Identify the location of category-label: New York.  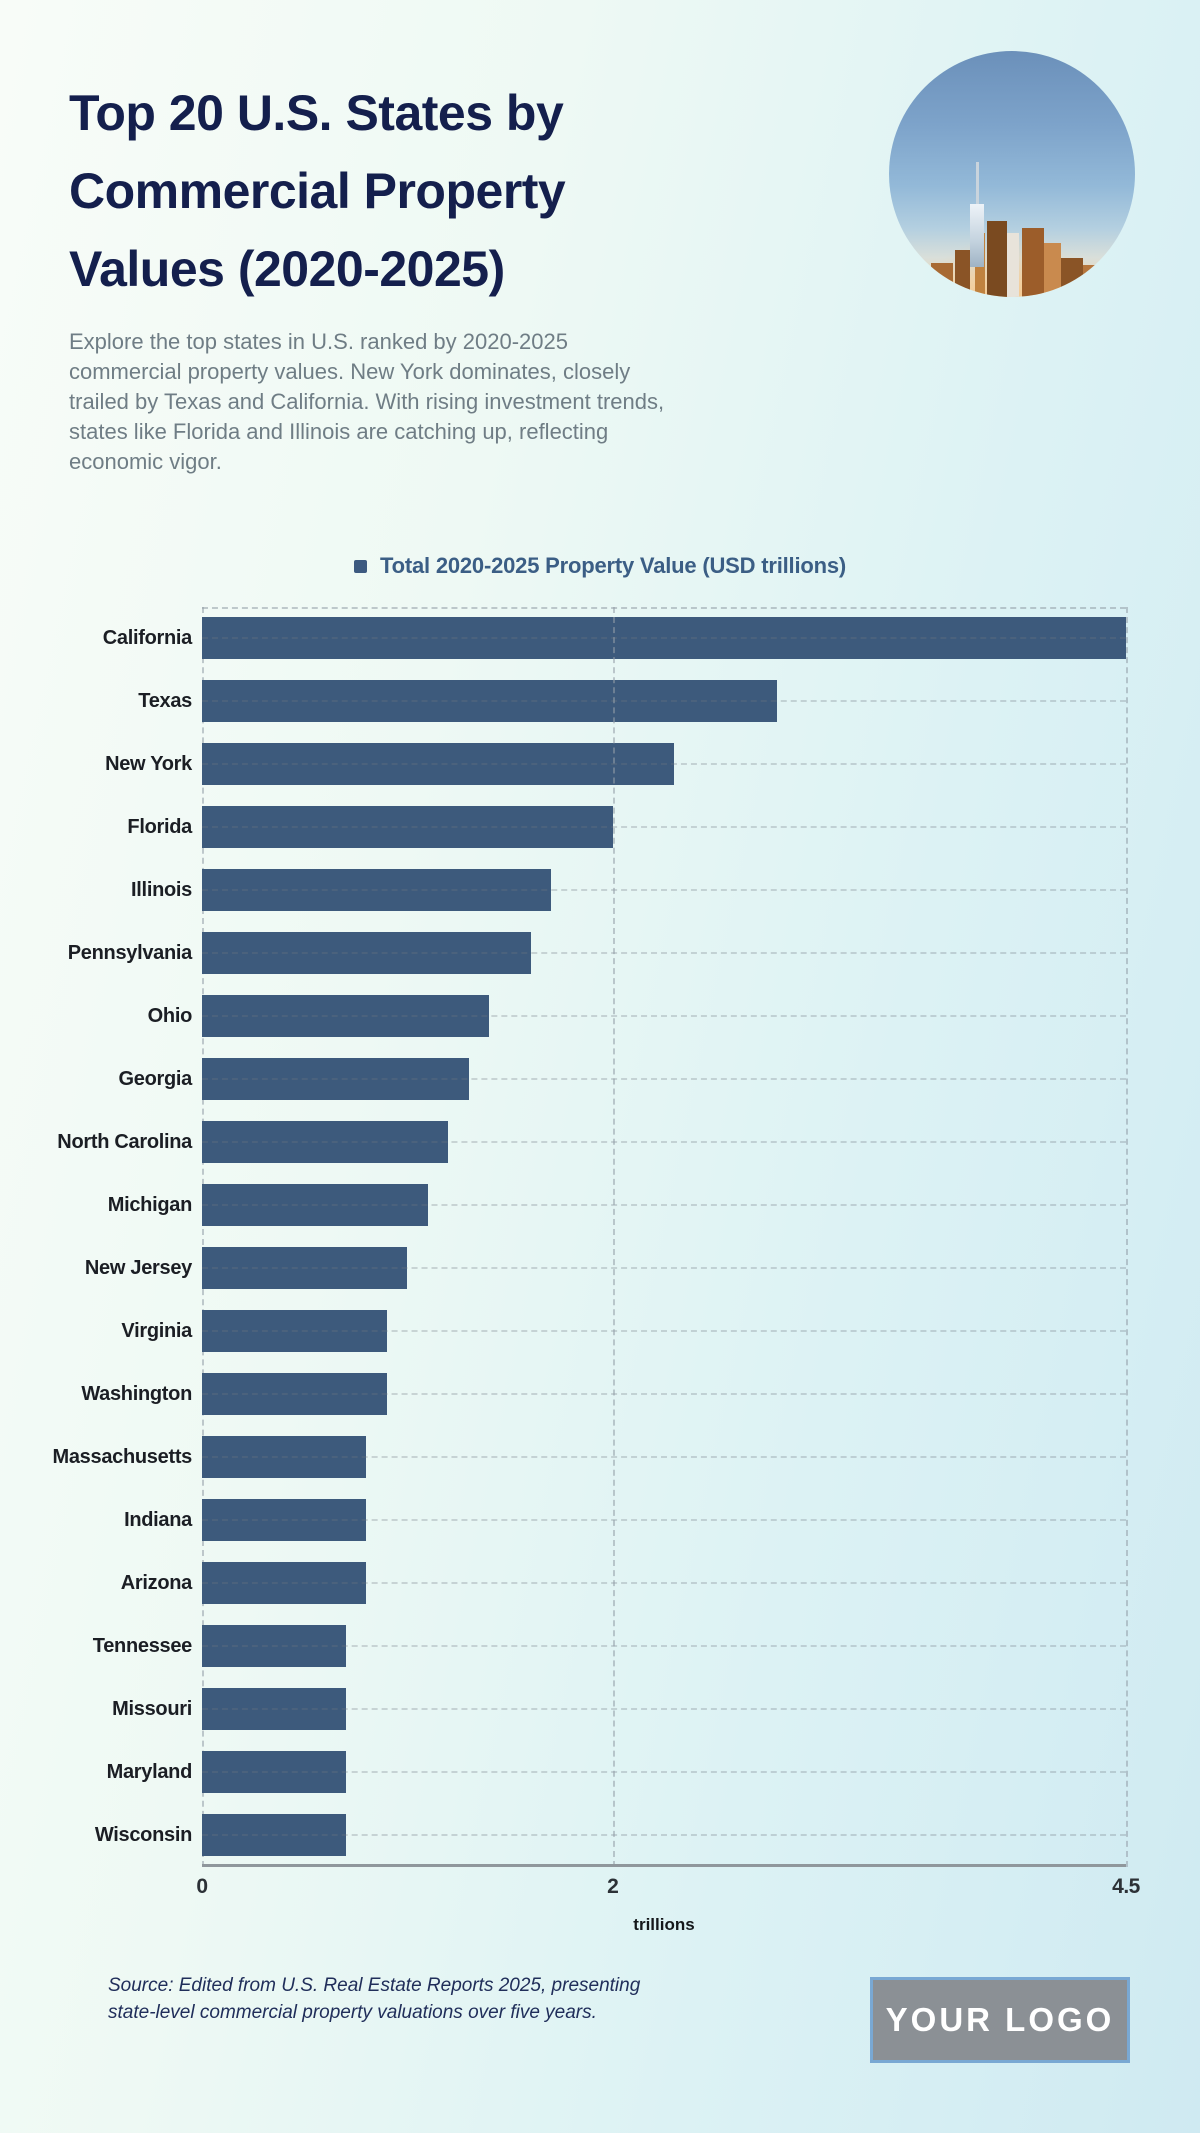
(148, 764).